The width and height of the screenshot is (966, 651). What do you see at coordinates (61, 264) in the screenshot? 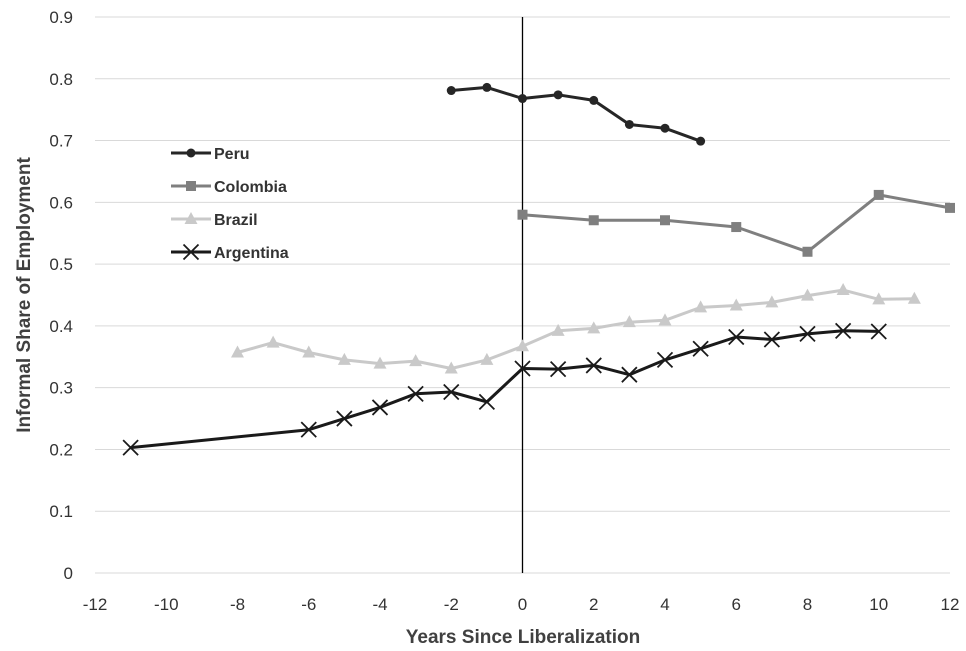
I see `y-tick-label: 0.5` at bounding box center [61, 264].